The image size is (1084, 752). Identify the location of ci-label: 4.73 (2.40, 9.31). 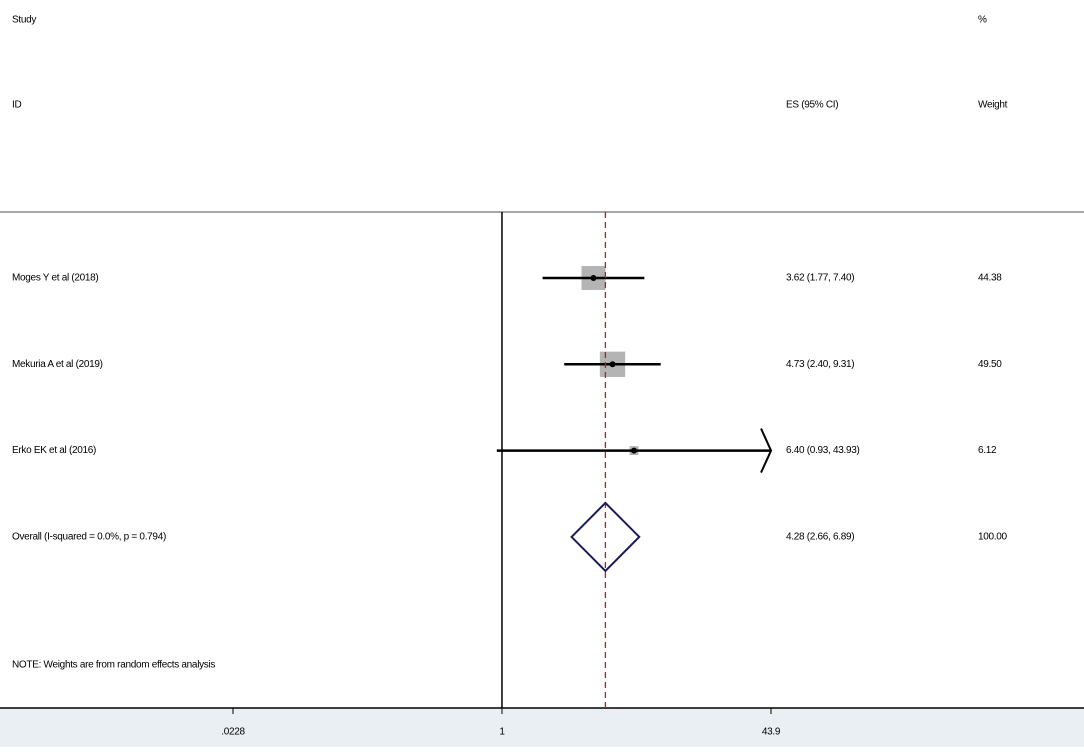
(820, 364).